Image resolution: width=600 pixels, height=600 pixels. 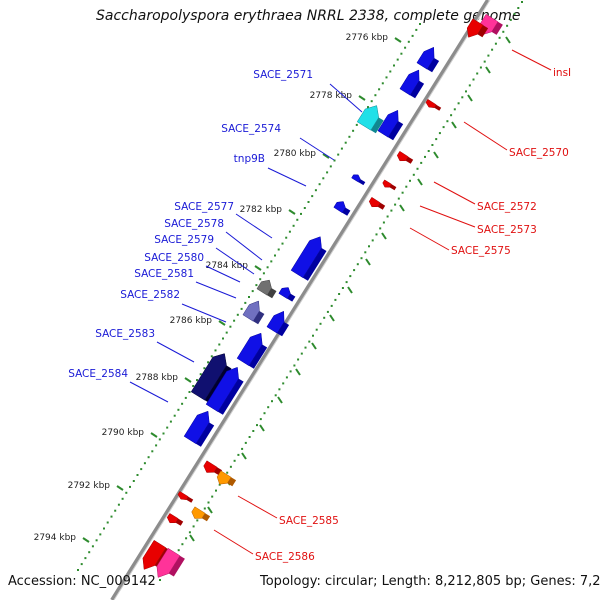 I want to click on gene-label-reverse: insI, so click(x=562, y=73).